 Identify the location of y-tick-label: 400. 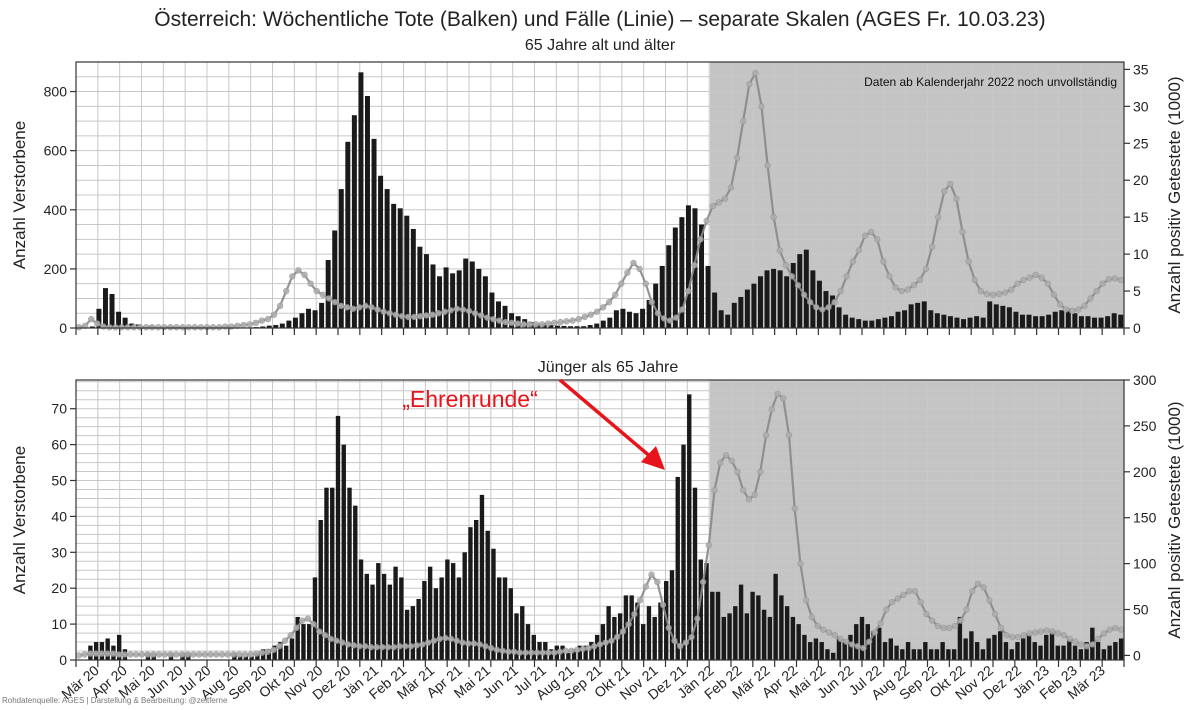
(56, 210).